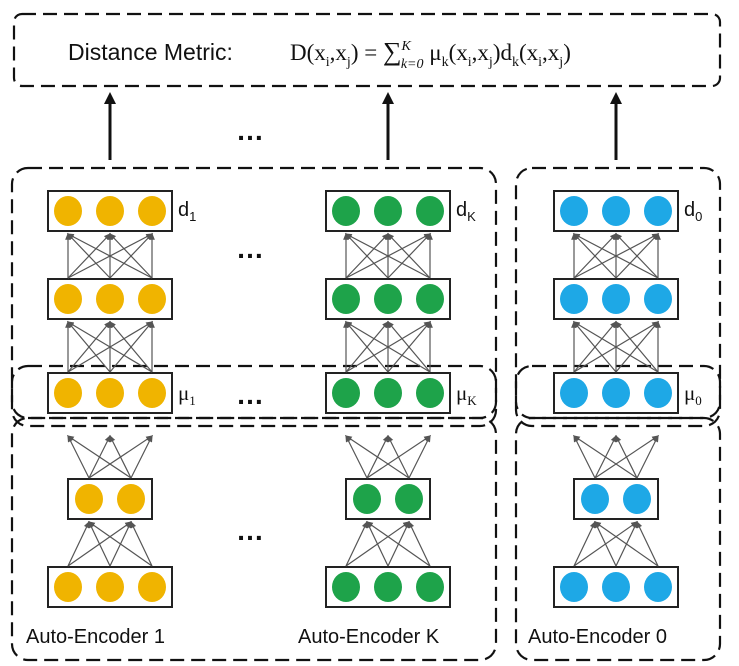 This screenshot has width=739, height=666. What do you see at coordinates (187, 394) in the screenshot?
I see `mu1-label: μ1` at bounding box center [187, 394].